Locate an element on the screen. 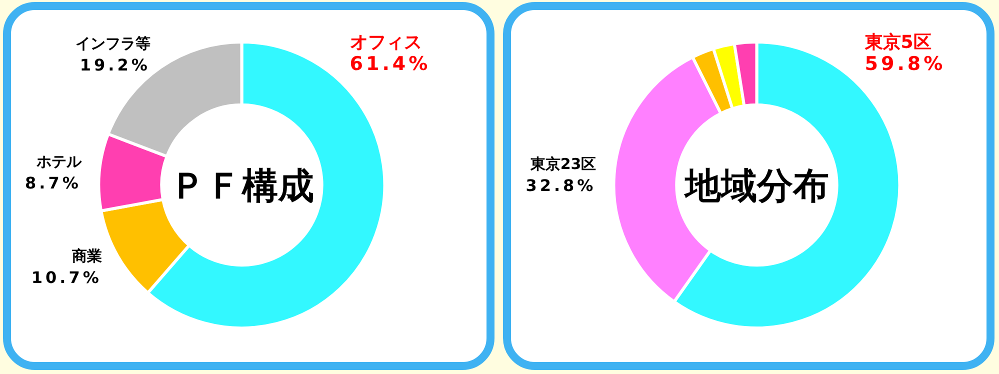 The height and width of the screenshot is (374, 999). text: 地域分布 is located at coordinates (755, 186).